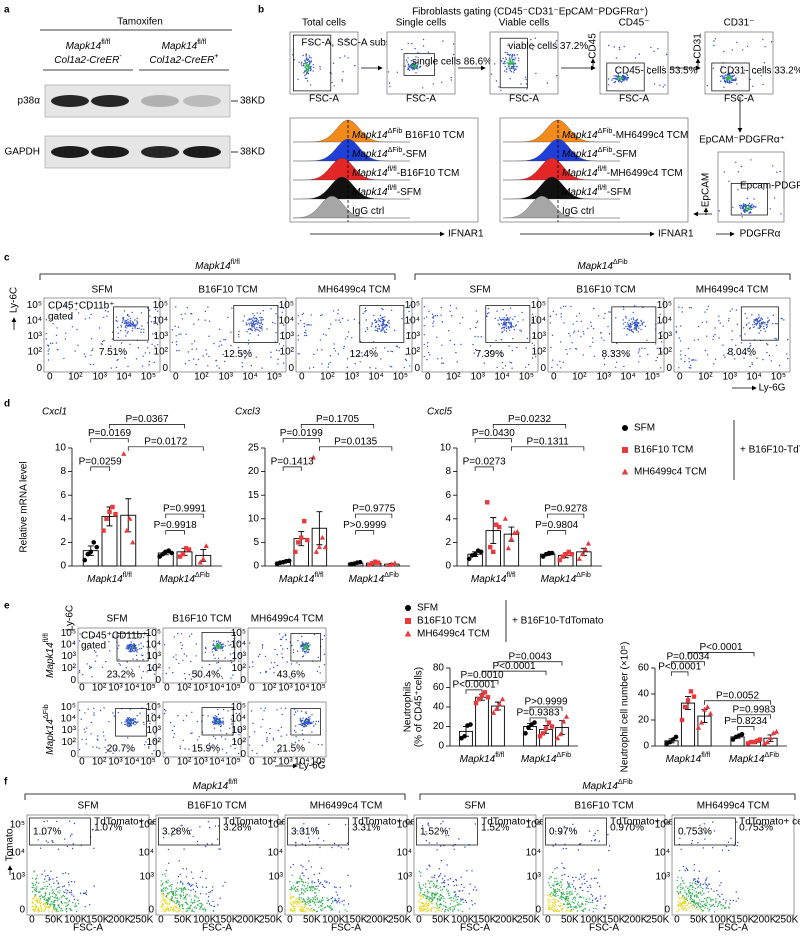 The image size is (800, 952). Describe the element at coordinates (7, 606) in the screenshot. I see `panel-label: e` at that location.